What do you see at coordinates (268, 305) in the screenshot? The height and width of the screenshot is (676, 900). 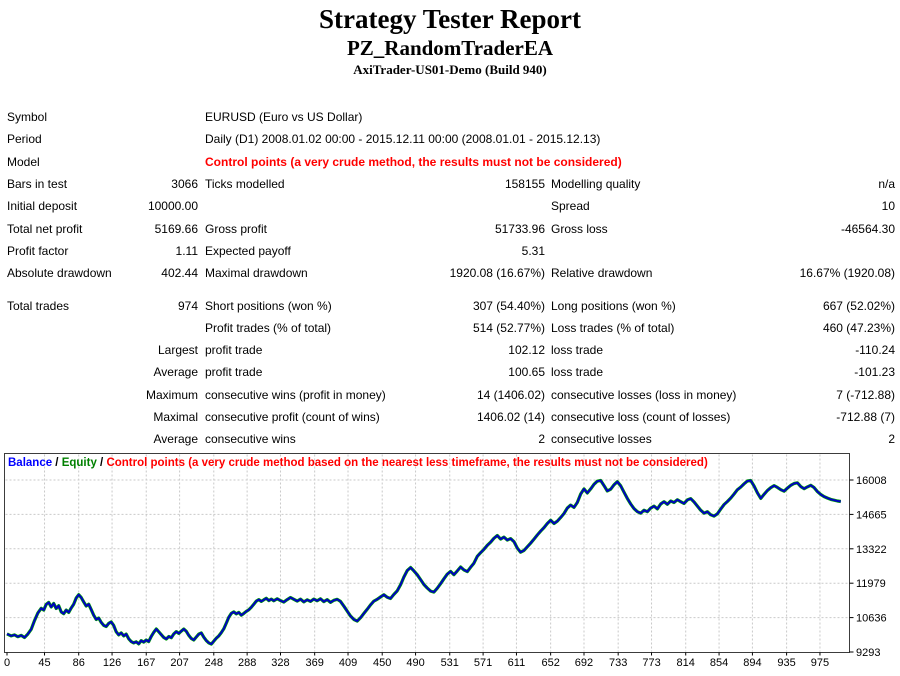 I see `row-label: Short positions (won %)` at bounding box center [268, 305].